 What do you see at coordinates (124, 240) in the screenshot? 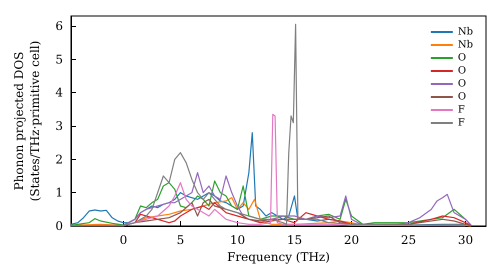
I see `x-tick-label: 0` at bounding box center [124, 240].